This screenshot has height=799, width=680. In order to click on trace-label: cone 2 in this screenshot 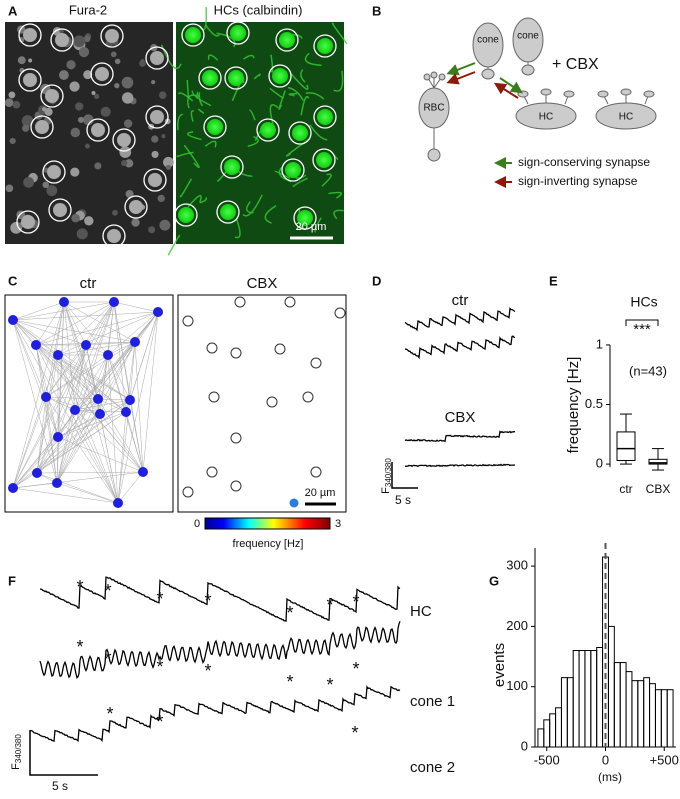, I will do `click(432, 767)`.